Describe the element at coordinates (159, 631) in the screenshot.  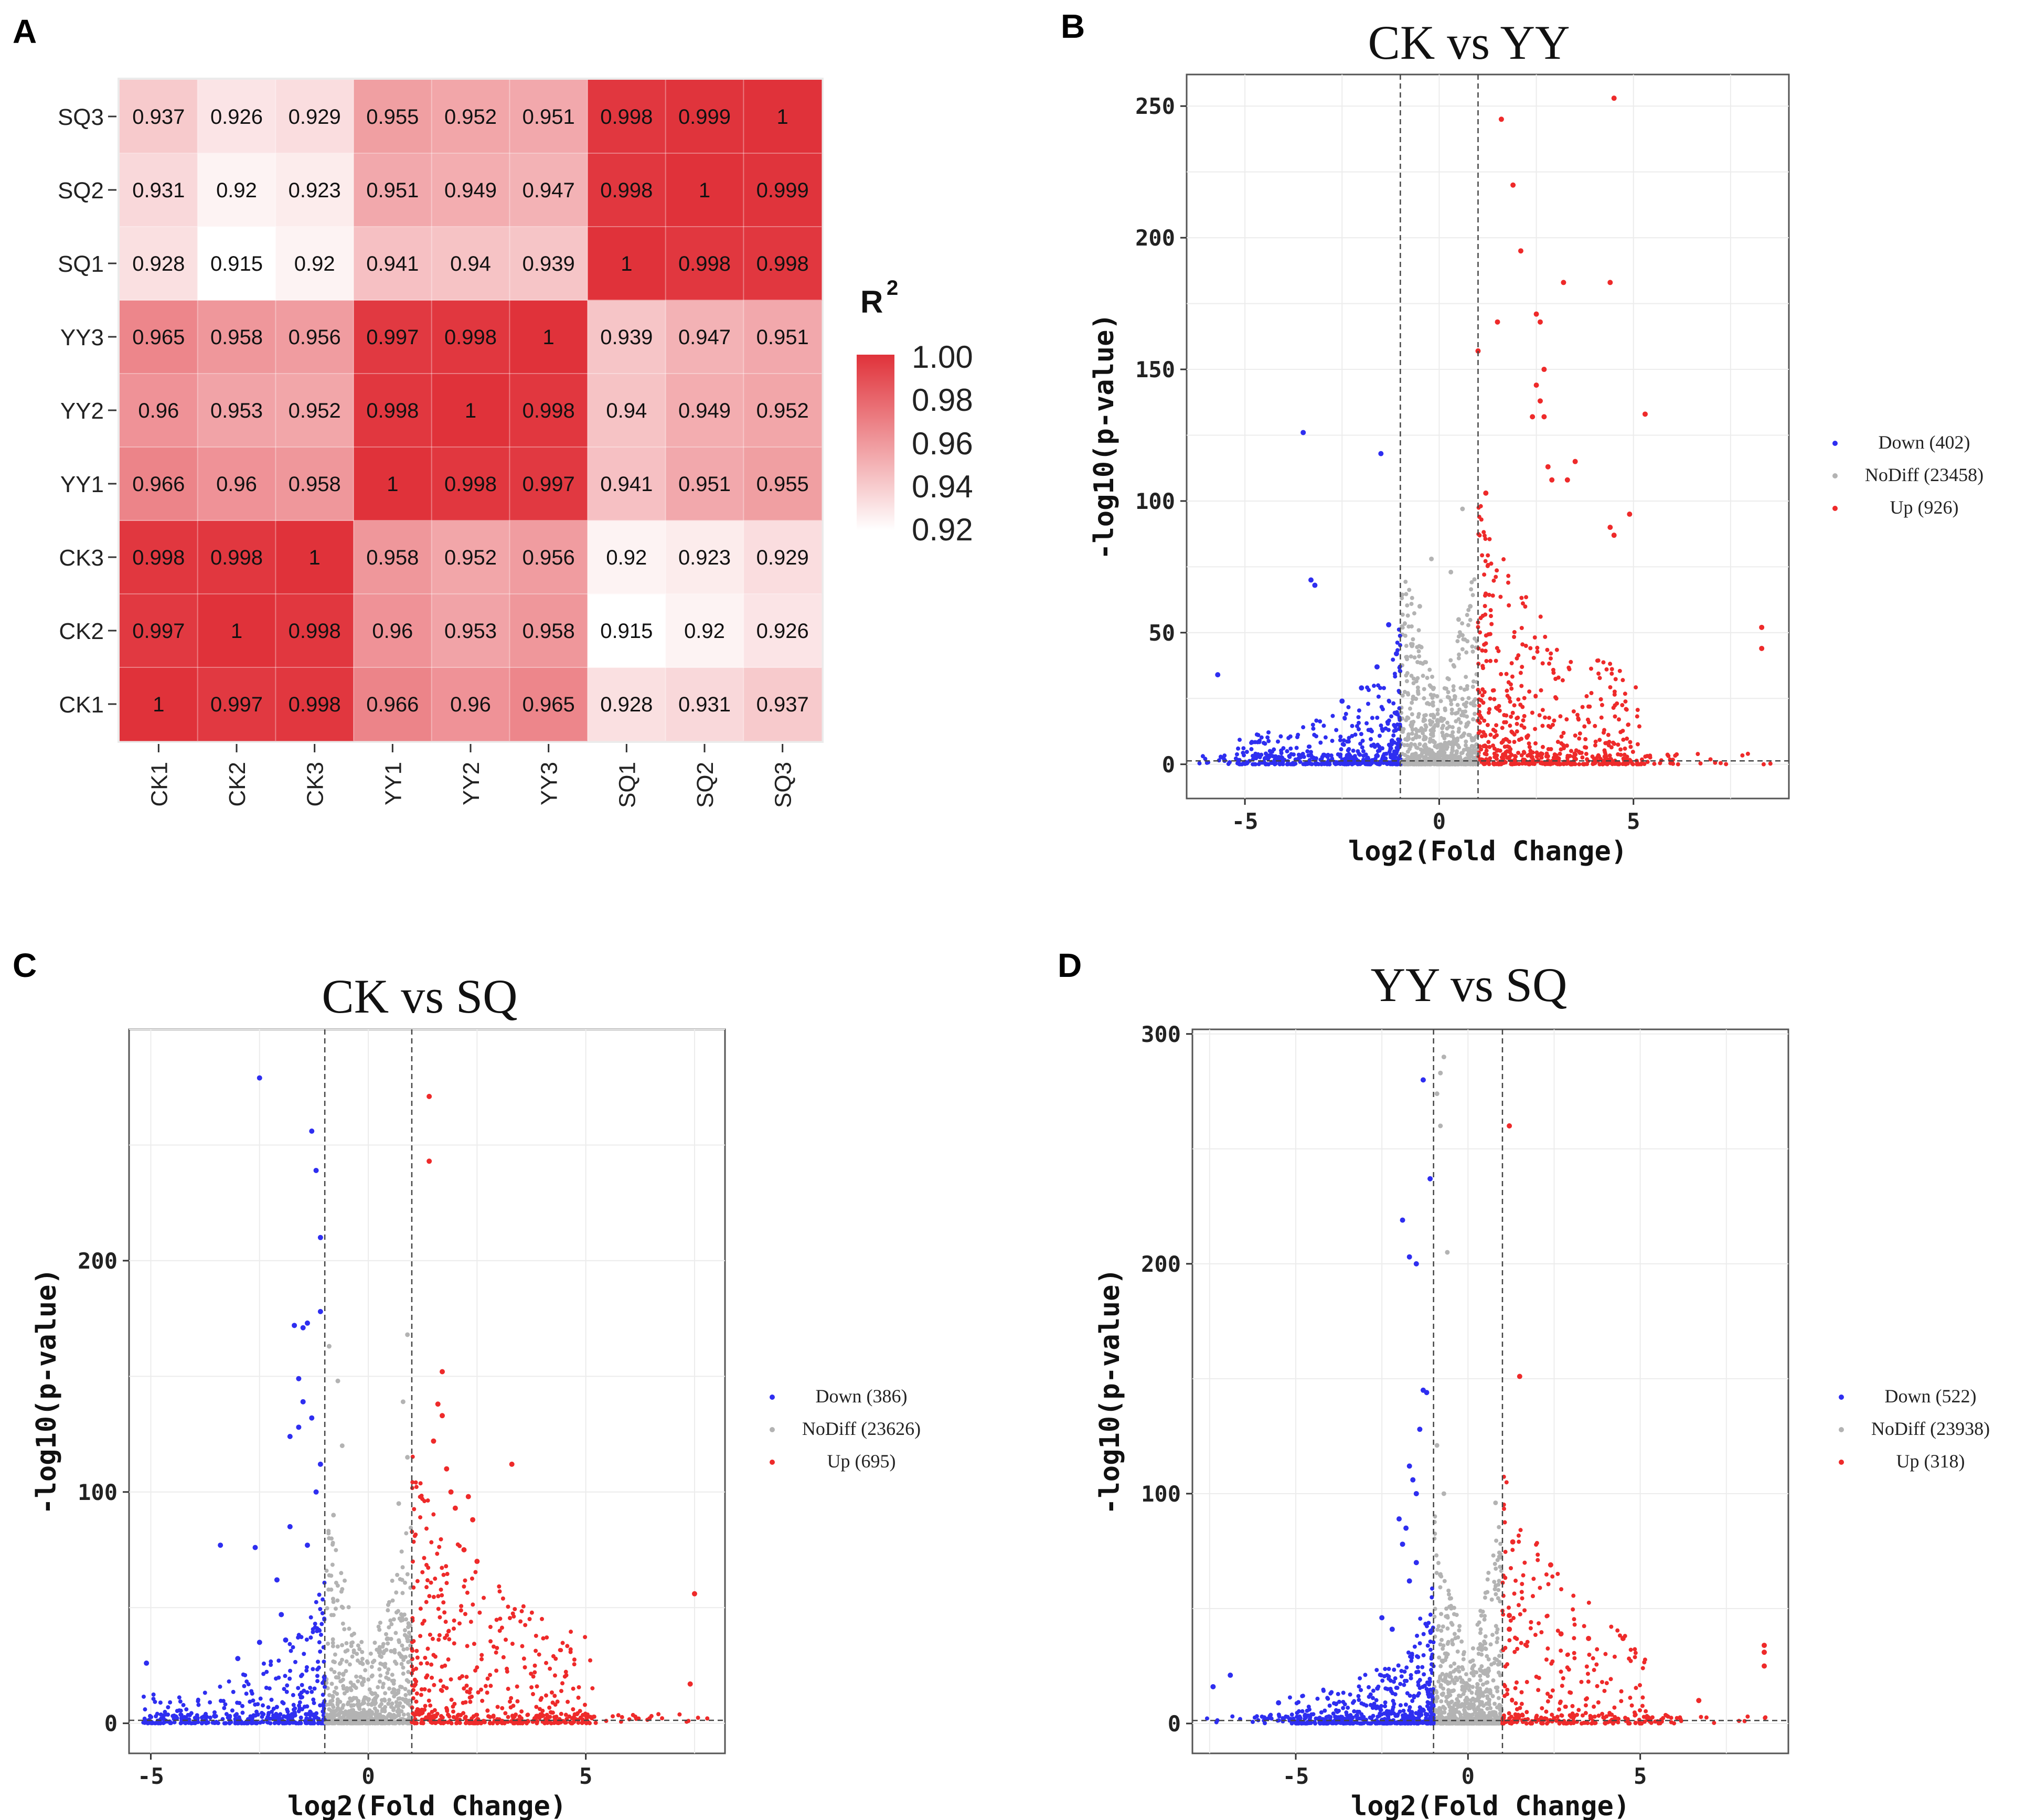
I see `heatmap-cell` at that location.